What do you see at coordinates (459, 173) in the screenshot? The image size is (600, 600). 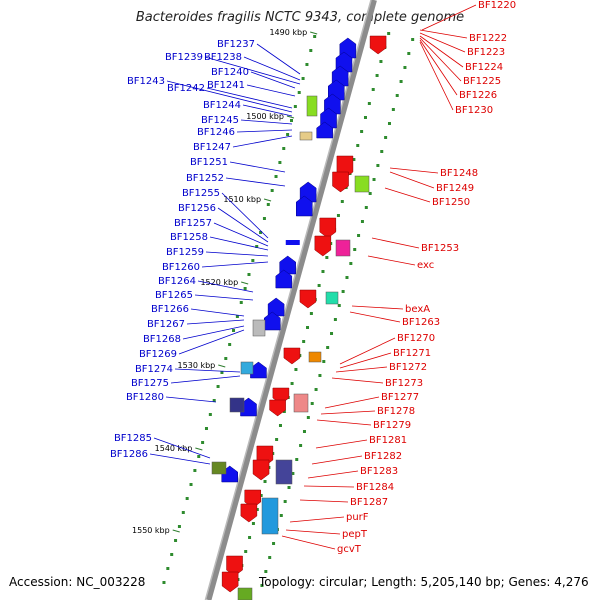 I see `right-gene-label: BF1248` at bounding box center [459, 173].